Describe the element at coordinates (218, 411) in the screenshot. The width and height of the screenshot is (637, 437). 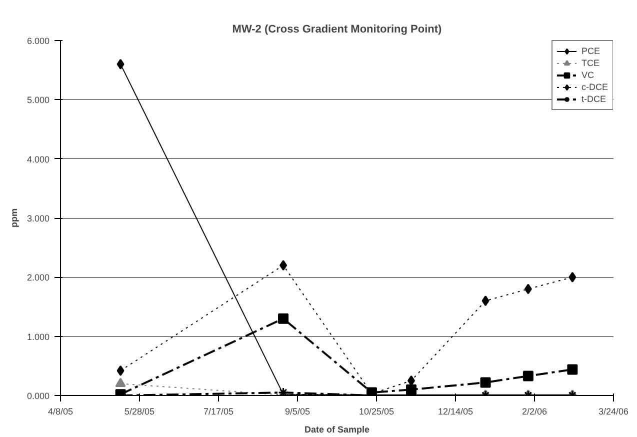
I see `x-tick-label: 7/17/05` at that location.